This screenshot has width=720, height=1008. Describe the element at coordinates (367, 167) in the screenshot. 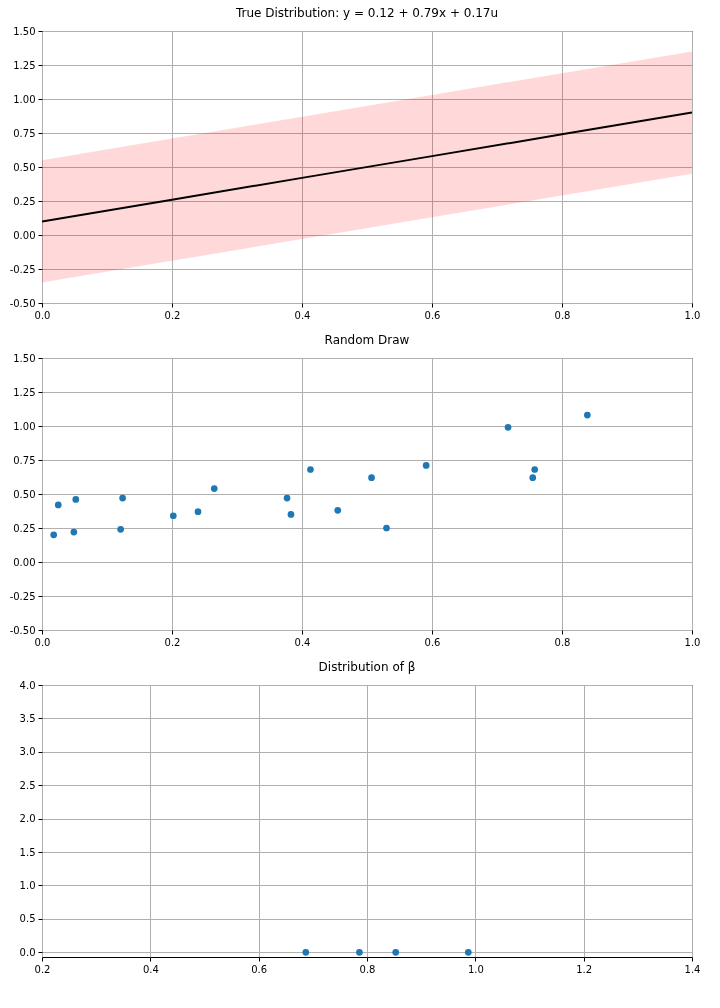

I see `line-series` at that location.